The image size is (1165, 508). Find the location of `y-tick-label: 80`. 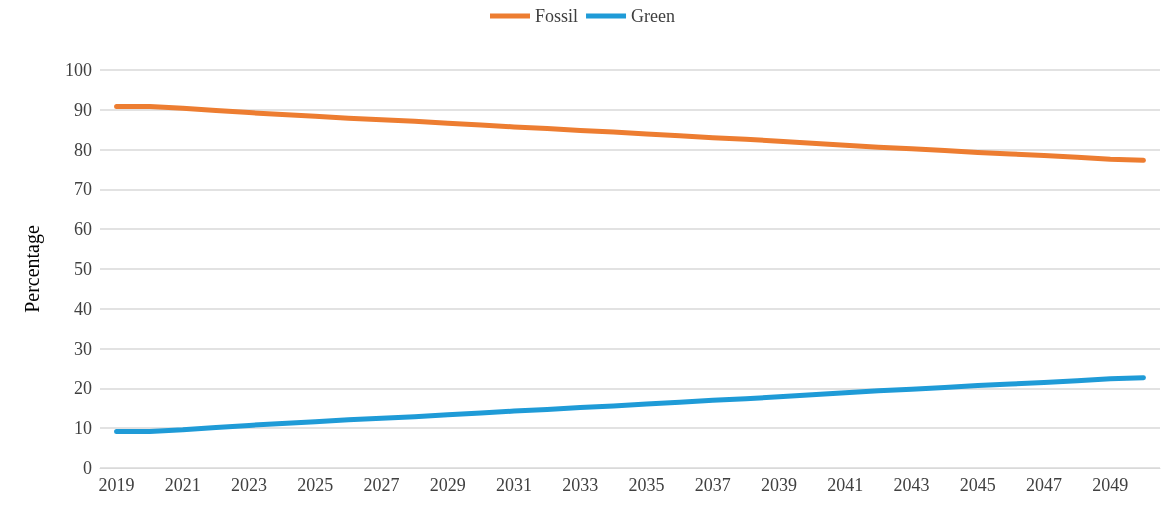

y-tick-label: 80 is located at coordinates (83, 149).